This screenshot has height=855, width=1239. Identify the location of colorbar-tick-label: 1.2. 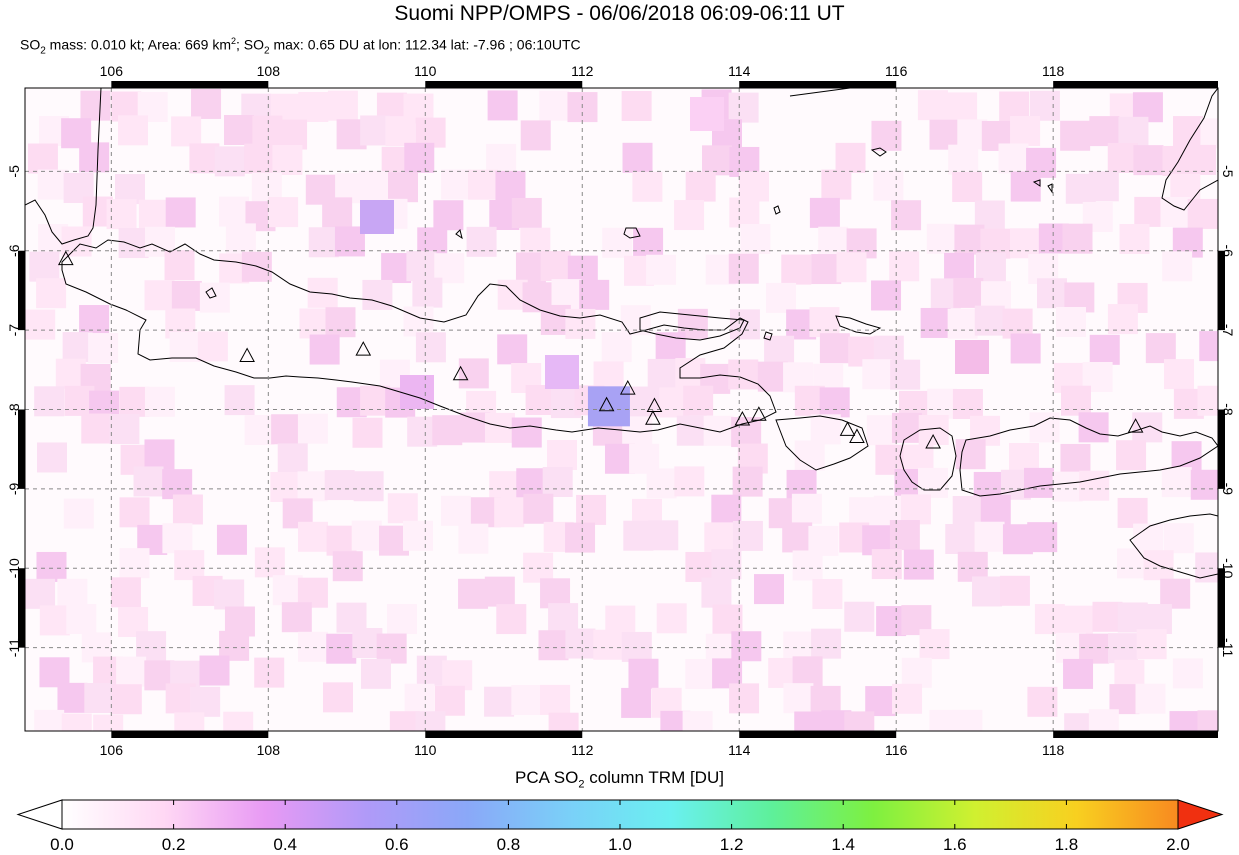
(732, 844).